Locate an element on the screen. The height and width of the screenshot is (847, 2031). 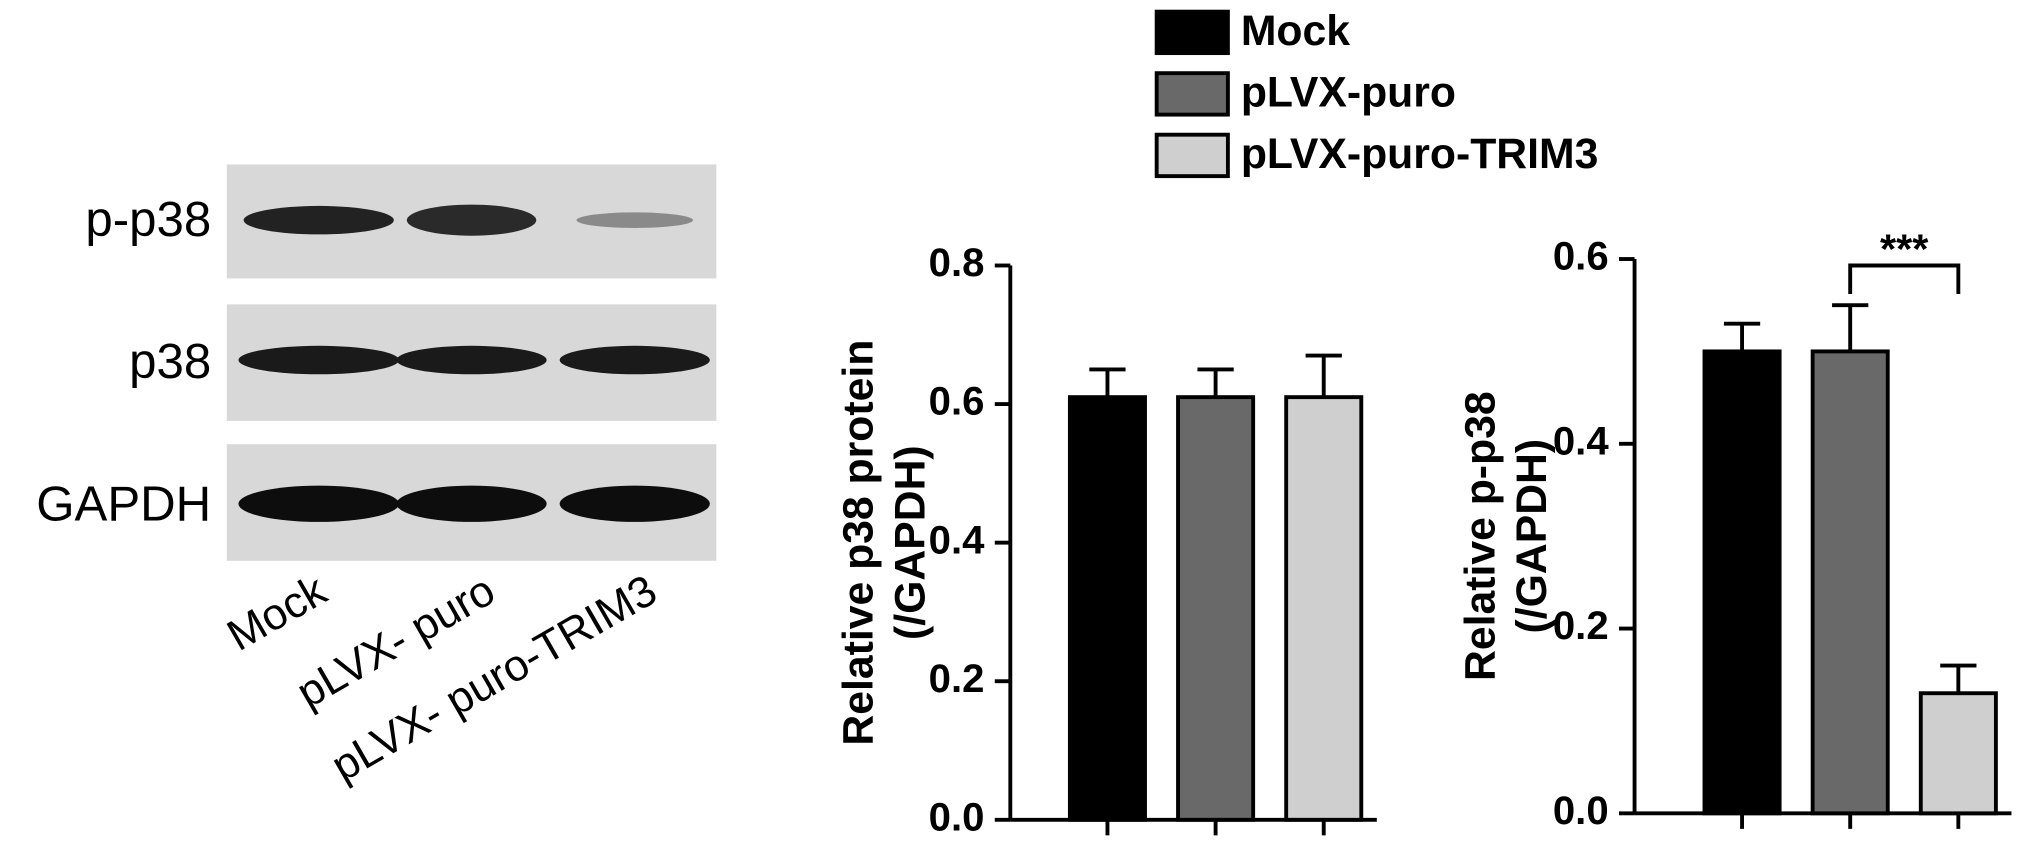
blot-row-label: p38 is located at coordinates (170, 361).